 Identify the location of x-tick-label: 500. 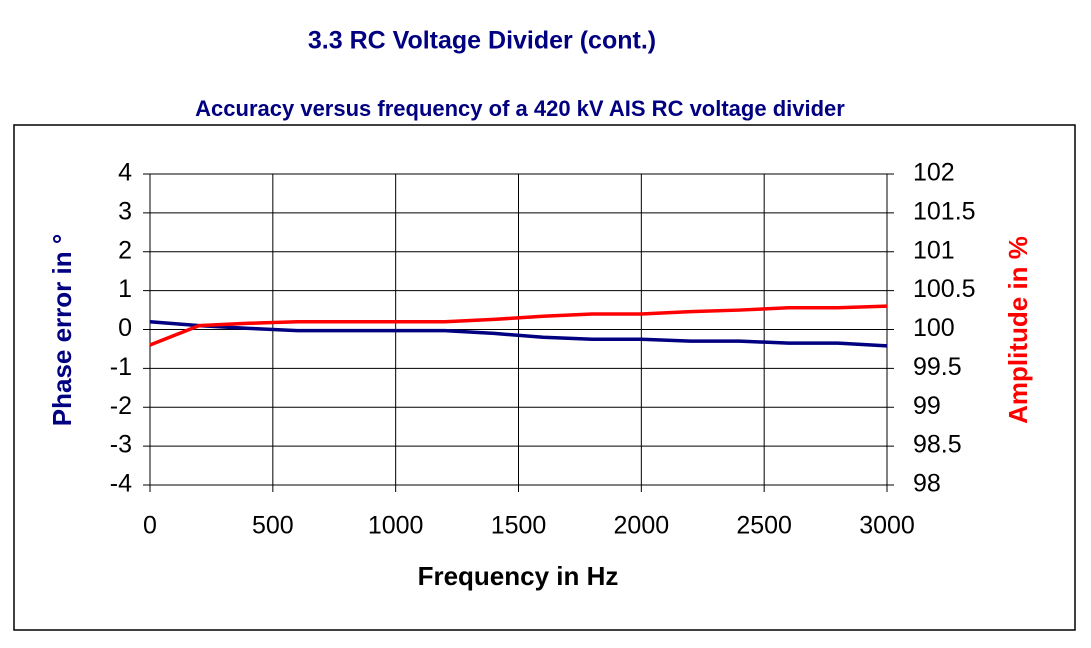
(273, 526).